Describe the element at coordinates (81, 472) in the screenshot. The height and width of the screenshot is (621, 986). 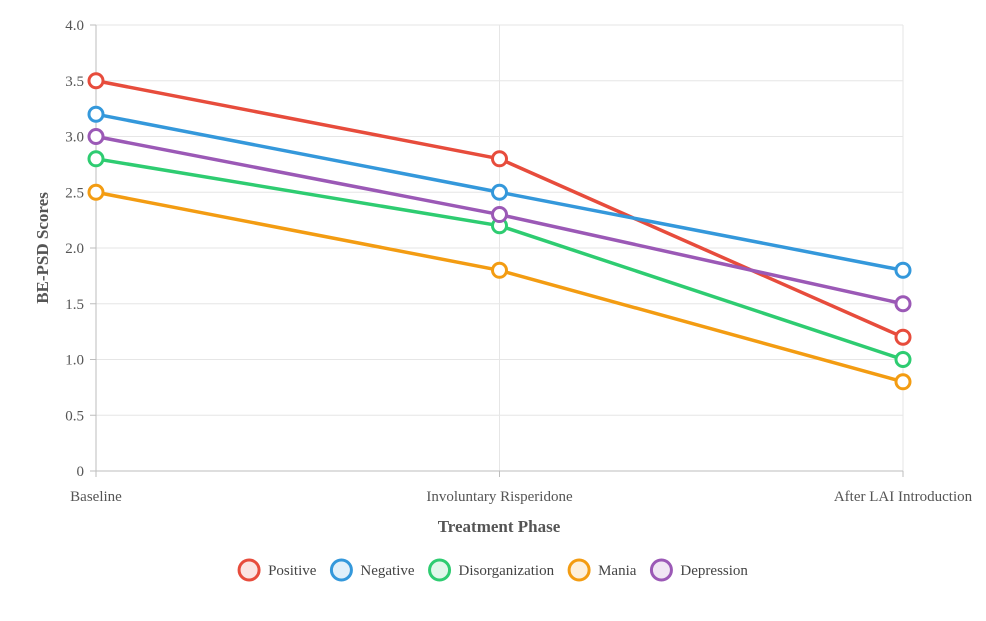
I see `y-tick-label: 0` at that location.